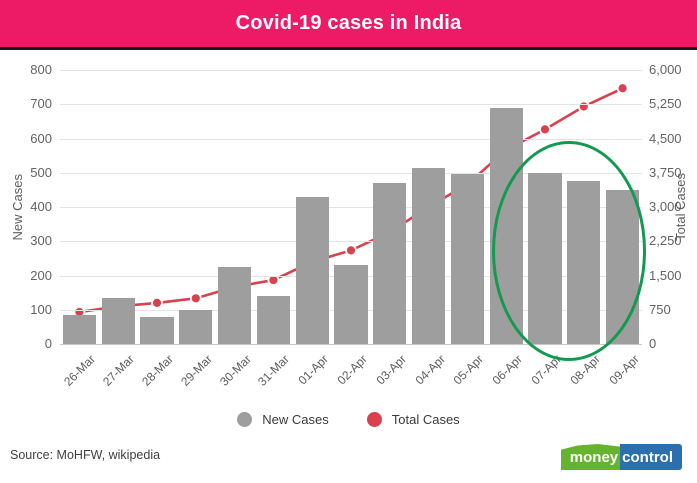 This screenshot has width=697, height=483. Describe the element at coordinates (351, 304) in the screenshot. I see `bar-02-Apr` at that location.